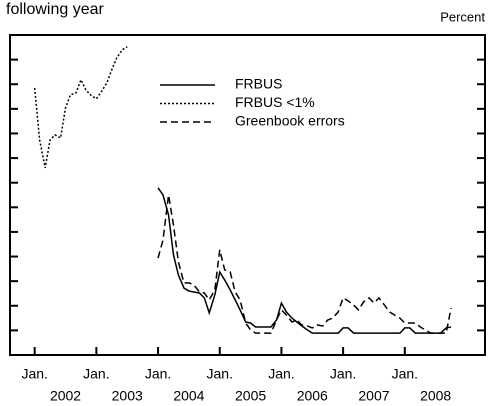  What do you see at coordinates (65, 396) in the screenshot?
I see `year-label: 2002` at bounding box center [65, 396].